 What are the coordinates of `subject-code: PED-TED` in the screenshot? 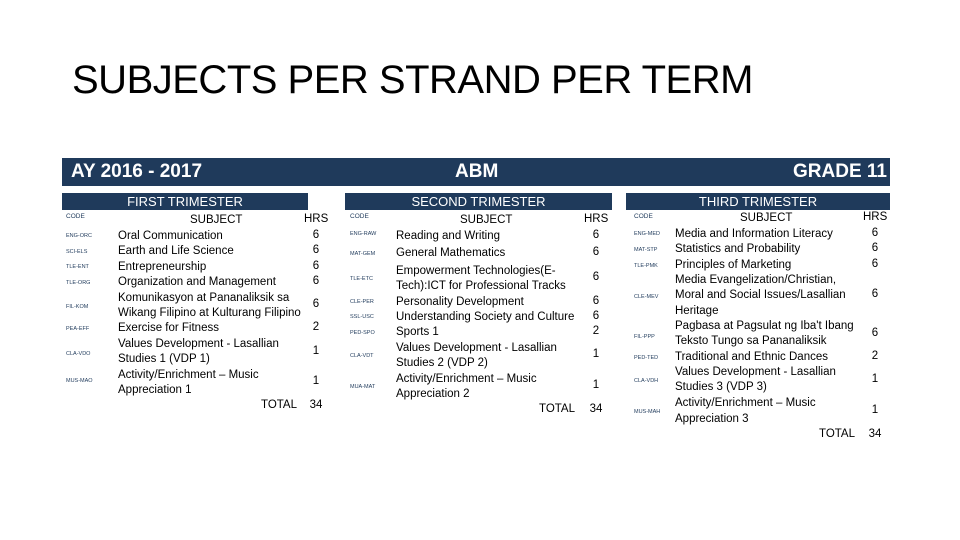 It's located at (646, 358).